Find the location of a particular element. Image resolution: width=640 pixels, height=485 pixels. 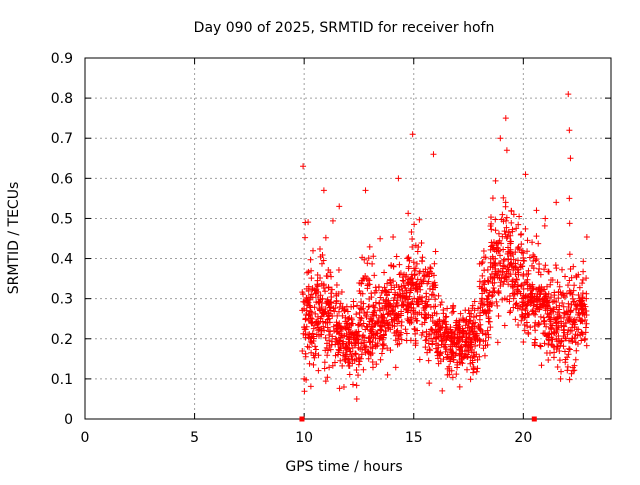

axis-markers is located at coordinates (418, 419).